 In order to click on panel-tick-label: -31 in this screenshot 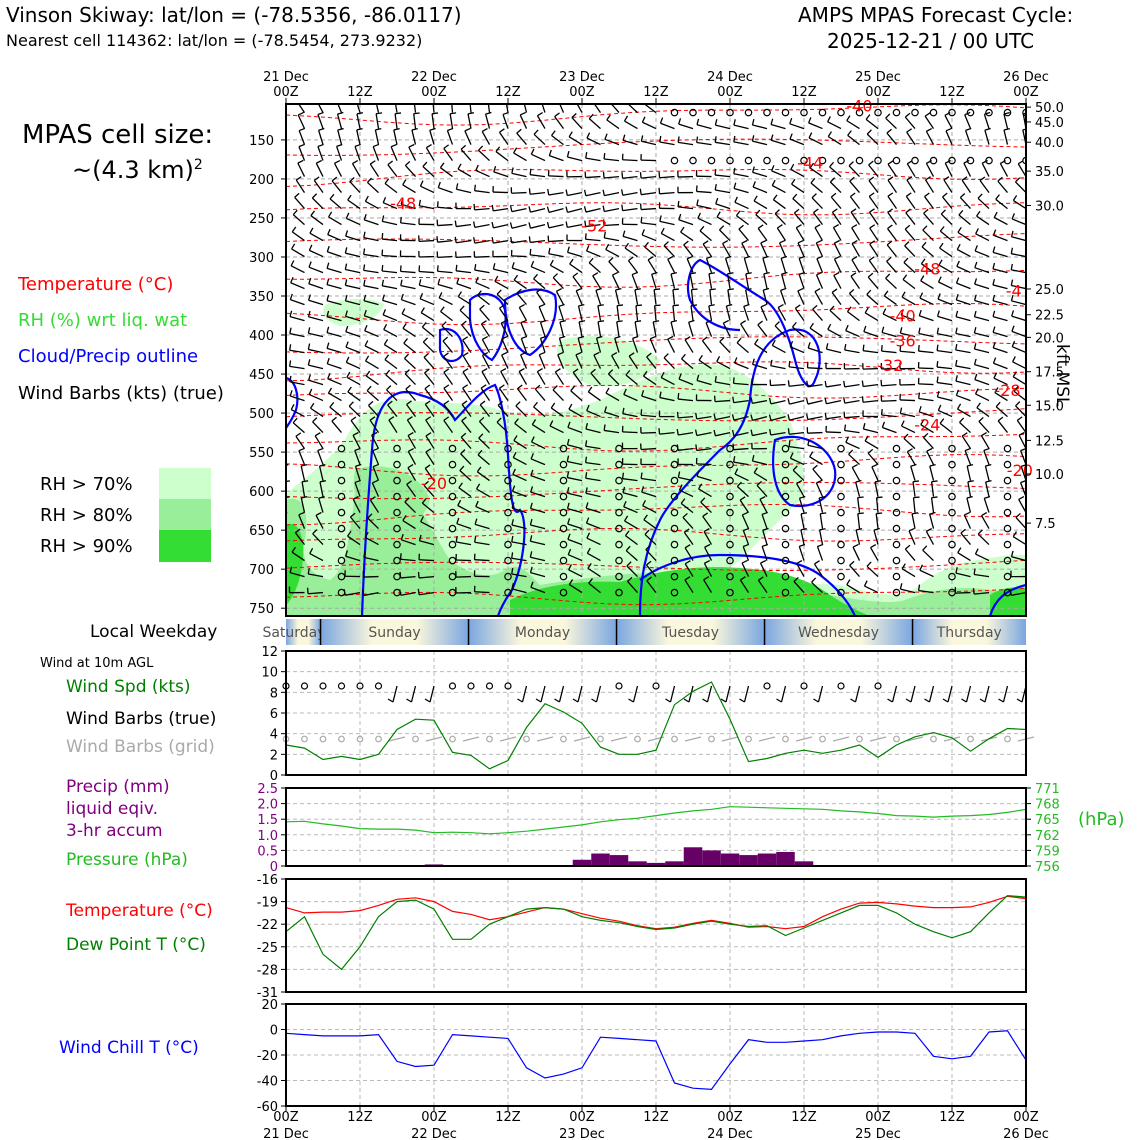, I will do `click(267, 993)`.